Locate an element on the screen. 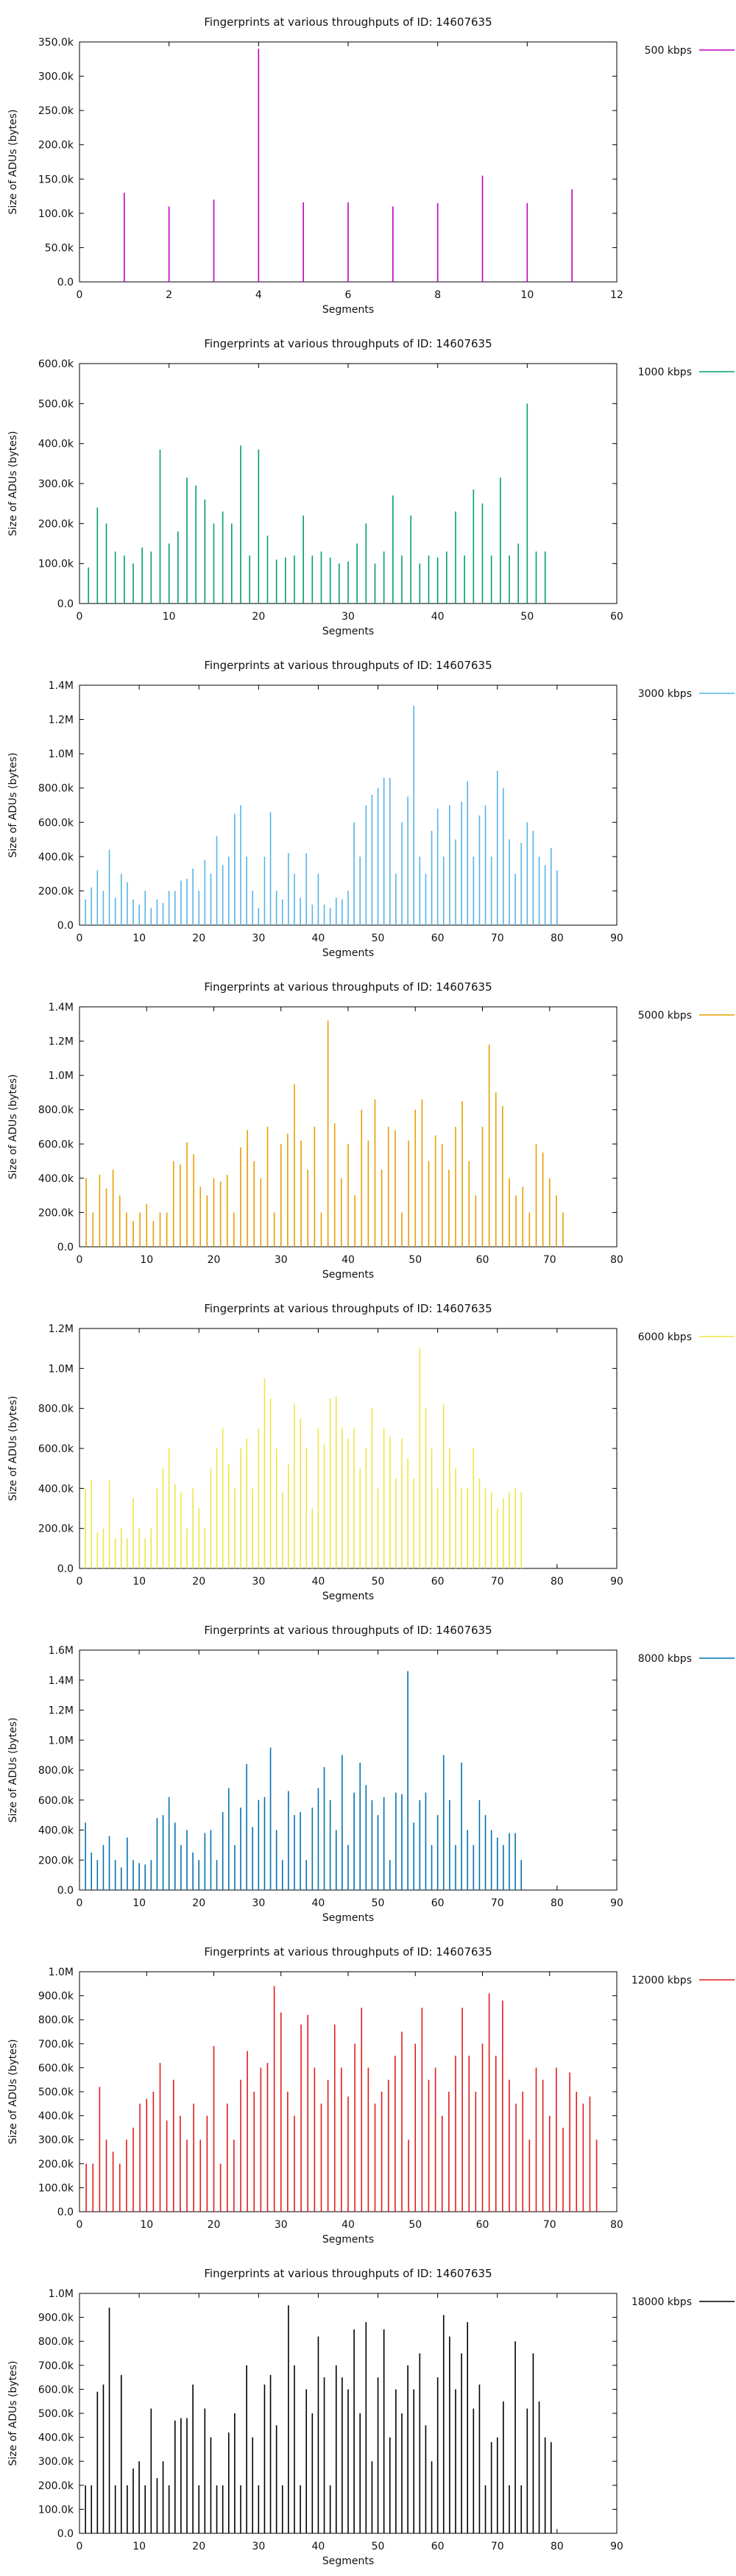 The width and height of the screenshot is (736, 2576). x-tick-label: 12 is located at coordinates (616, 295).